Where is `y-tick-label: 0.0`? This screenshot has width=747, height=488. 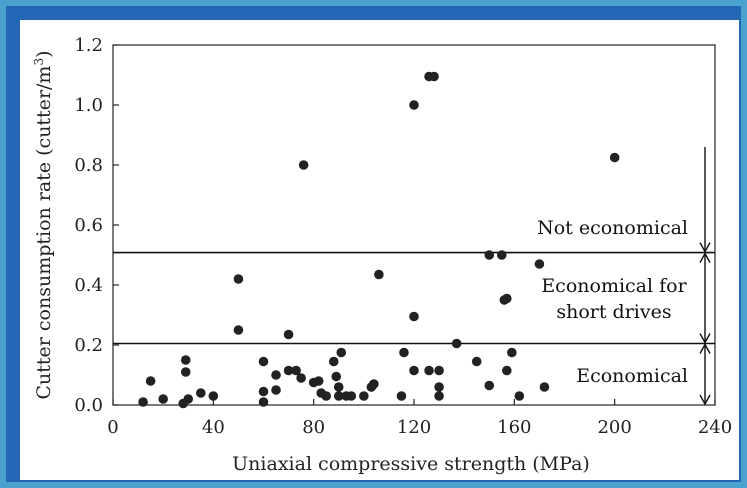
y-tick-label: 0.0 is located at coordinates (88, 405).